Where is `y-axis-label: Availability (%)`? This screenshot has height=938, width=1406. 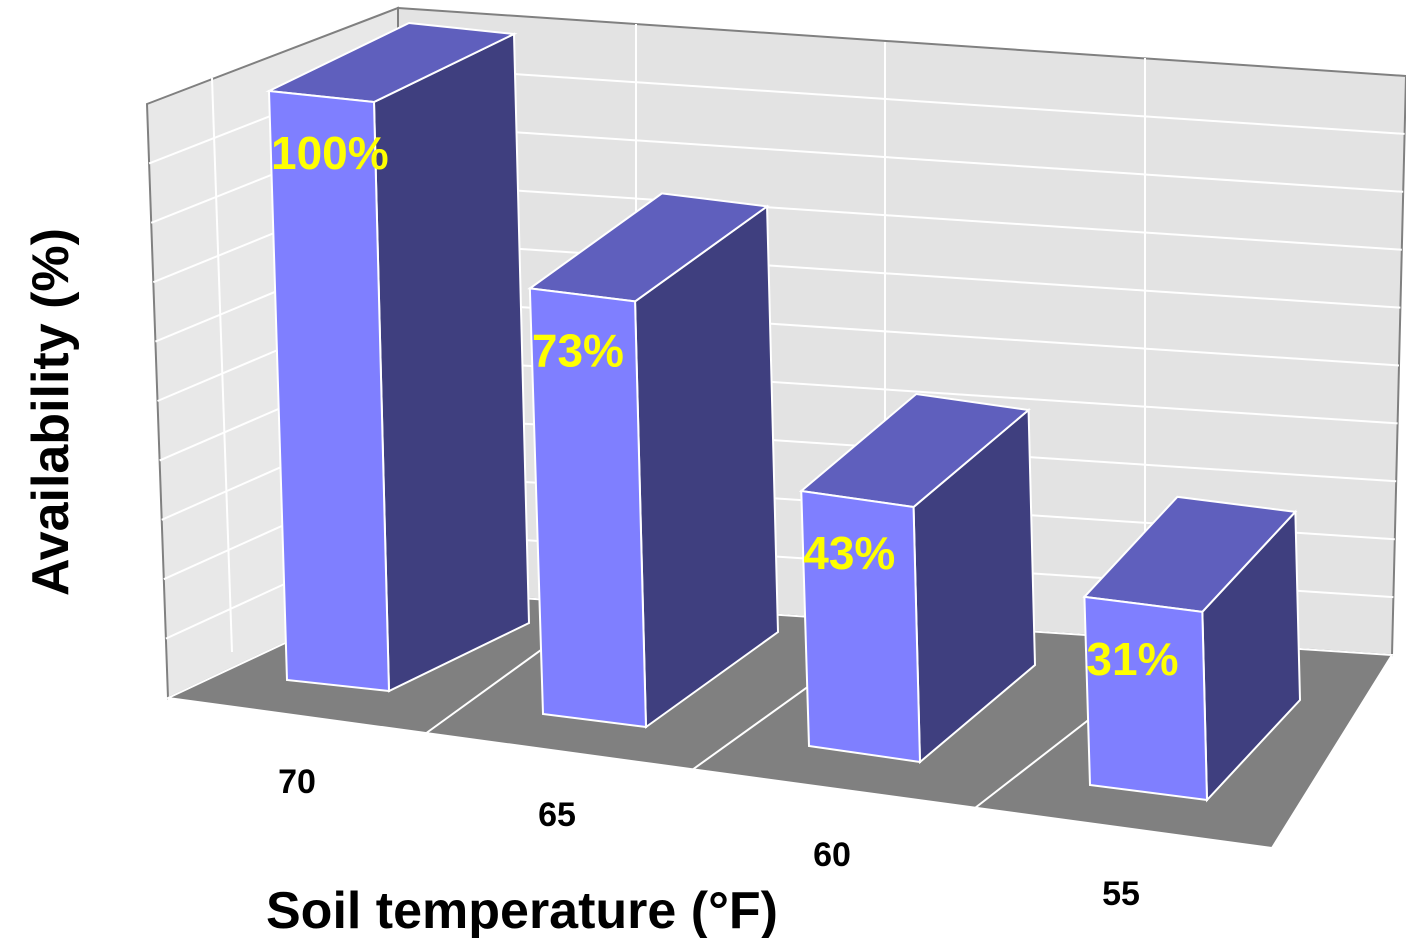
y-axis-label: Availability (%) is located at coordinates (51, 412).